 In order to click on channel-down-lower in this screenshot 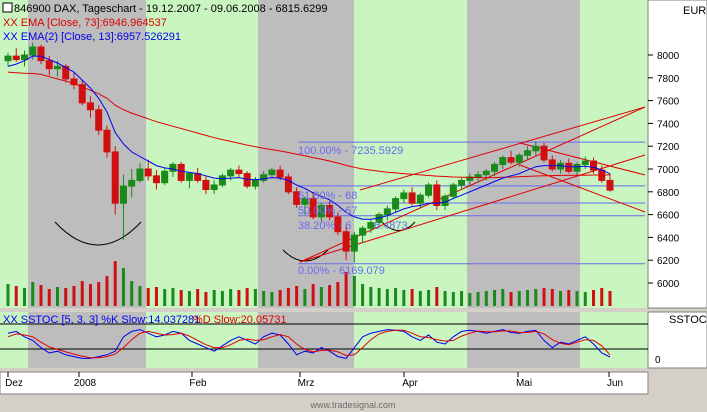, I will do `click(582, 188)`.